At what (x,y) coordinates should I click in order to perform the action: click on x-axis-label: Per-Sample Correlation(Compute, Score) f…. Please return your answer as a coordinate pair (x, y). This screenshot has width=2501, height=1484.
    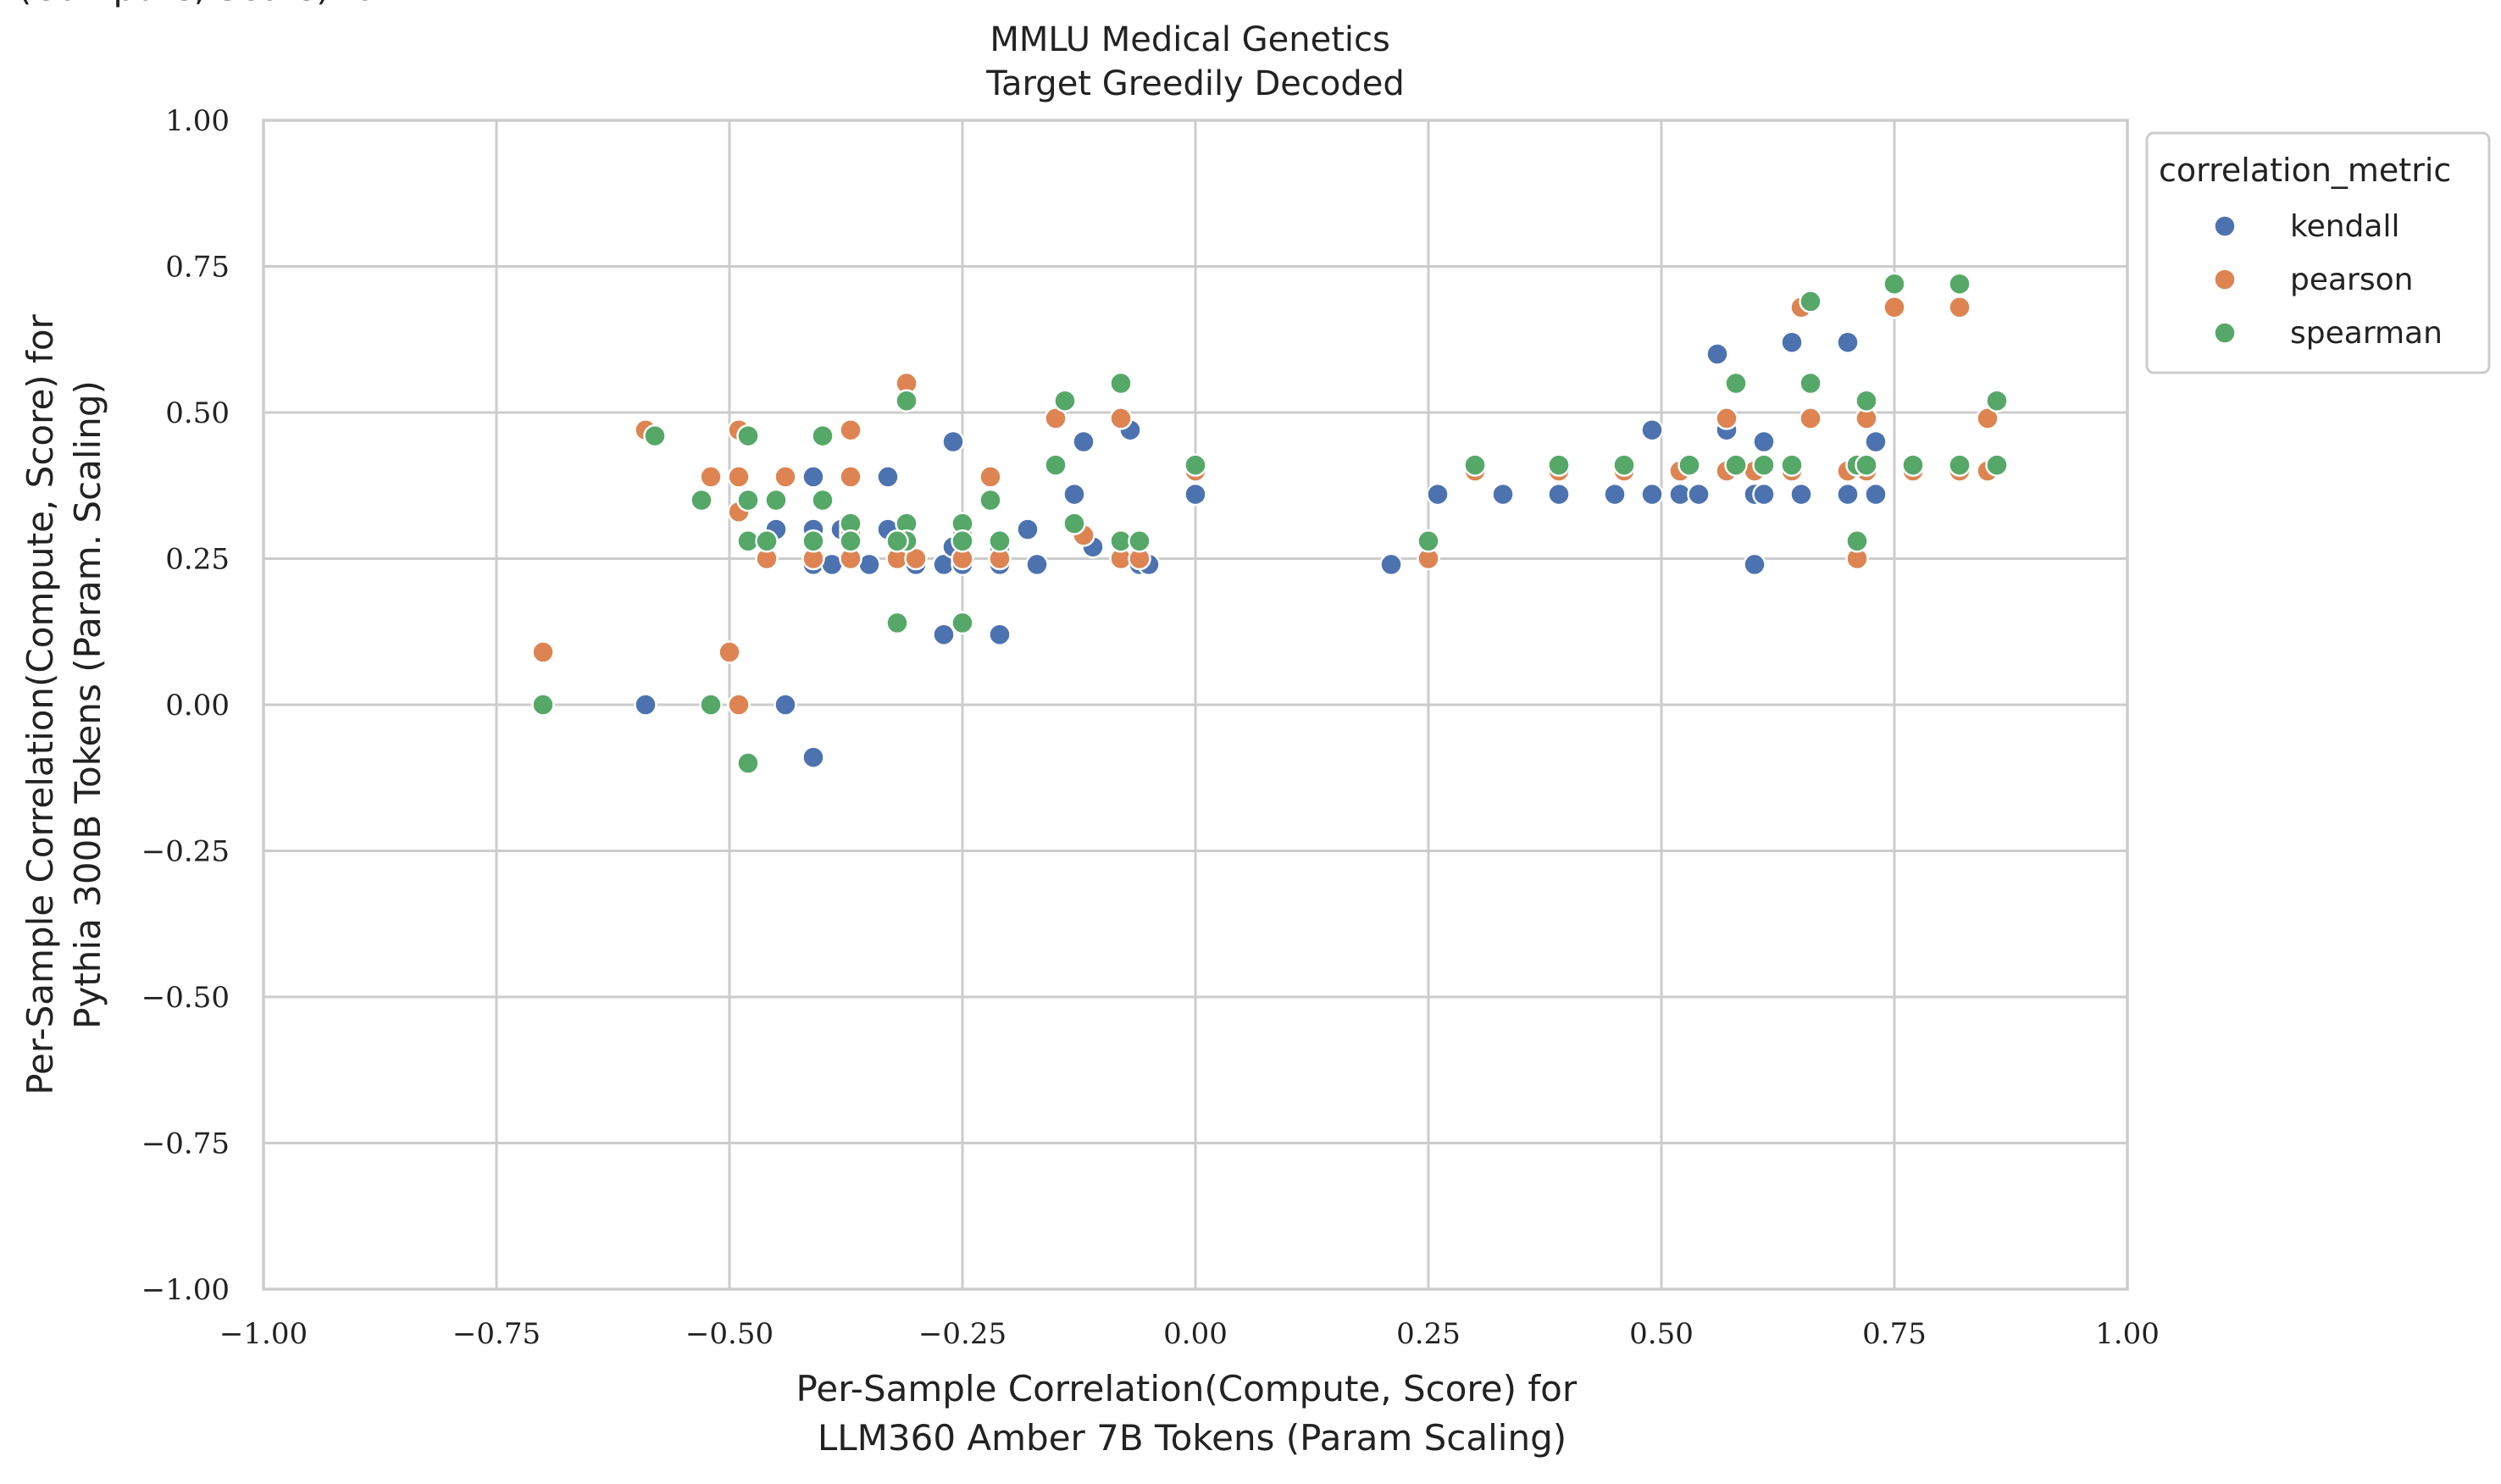
    Looking at the image, I should click on (1192, 1413).